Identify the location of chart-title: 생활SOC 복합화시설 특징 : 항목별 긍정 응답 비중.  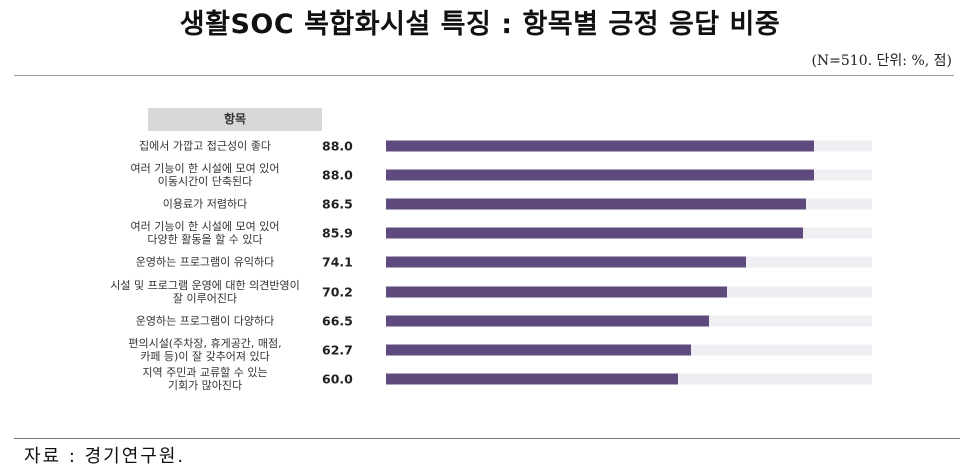
(480, 24).